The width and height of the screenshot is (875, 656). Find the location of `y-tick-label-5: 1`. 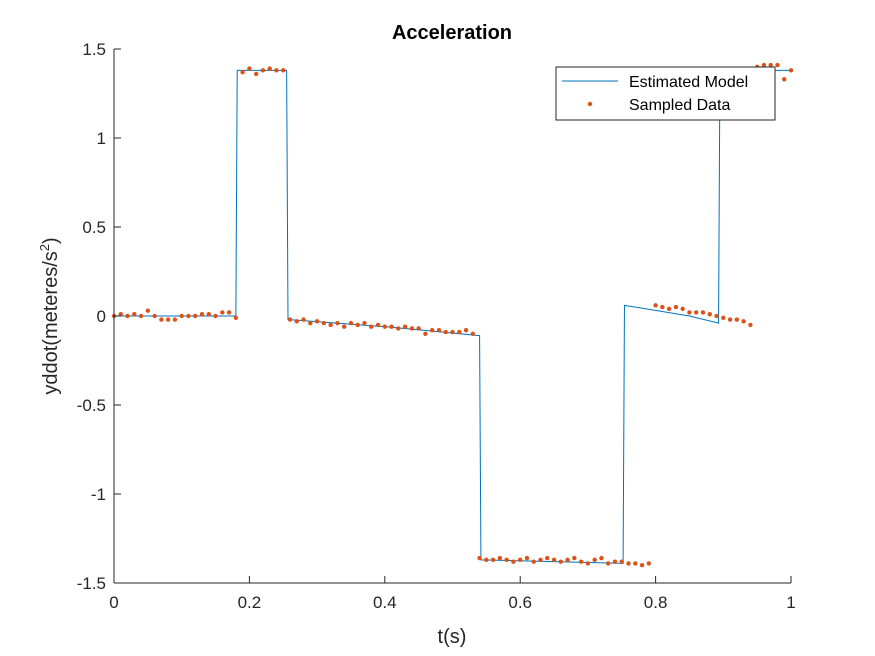

y-tick-label-5: 1 is located at coordinates (101, 138).